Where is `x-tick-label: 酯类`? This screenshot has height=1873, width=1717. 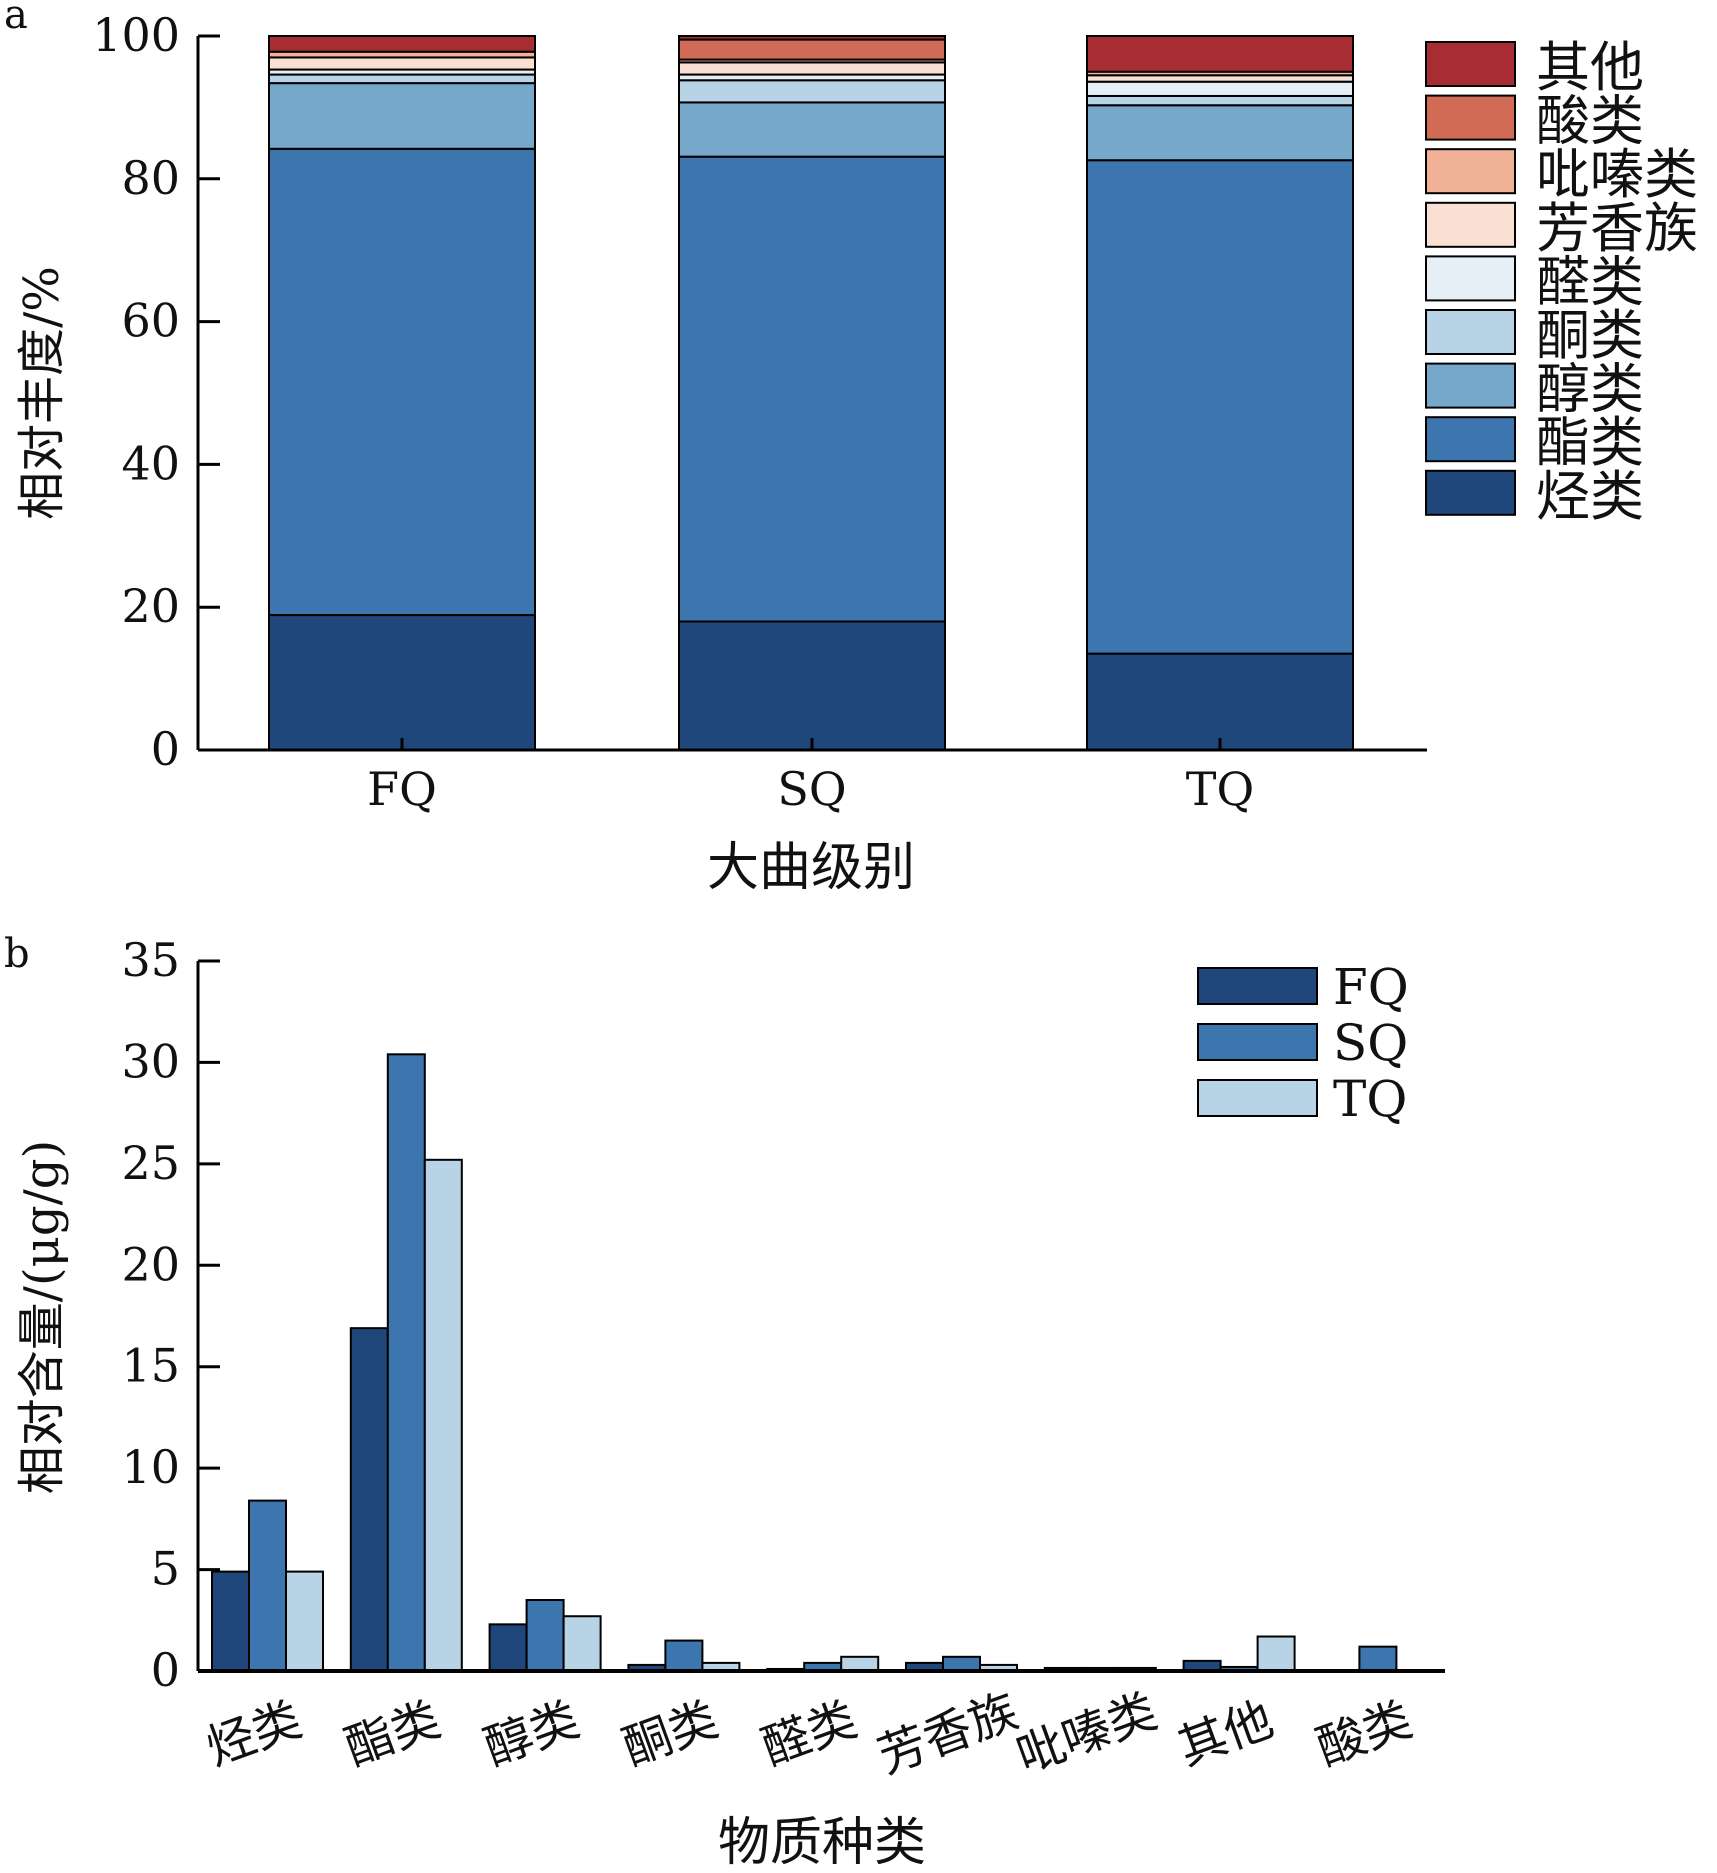 x-tick-label: 酯类 is located at coordinates (392, 1733).